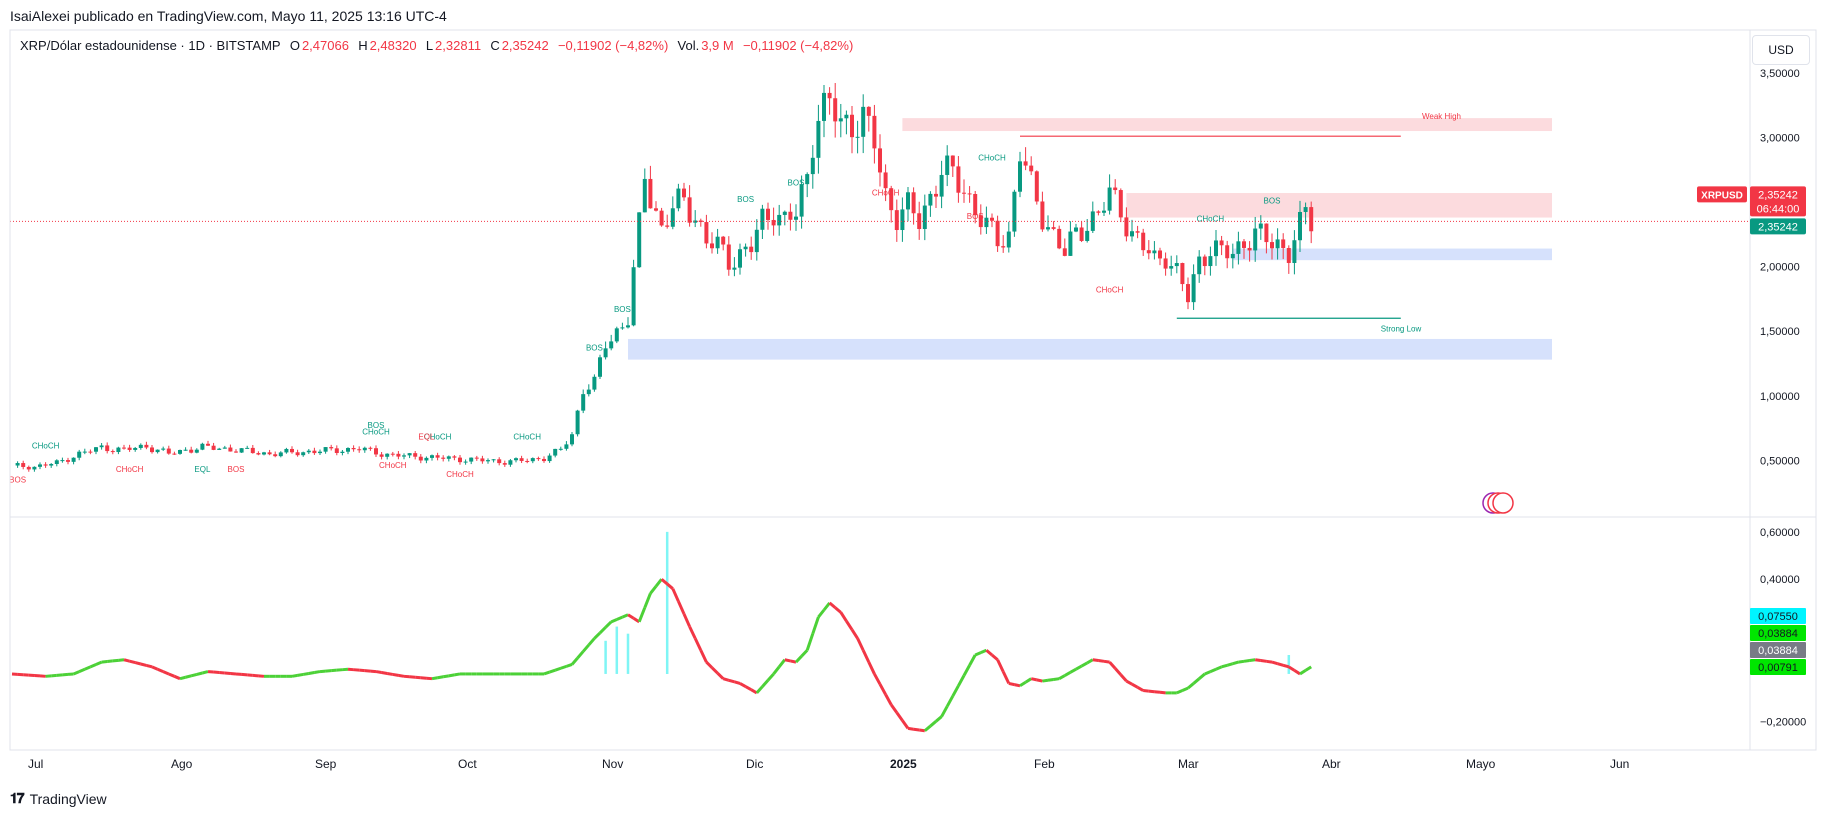  What do you see at coordinates (1227, 125) in the screenshot?
I see `supply-zone` at bounding box center [1227, 125].